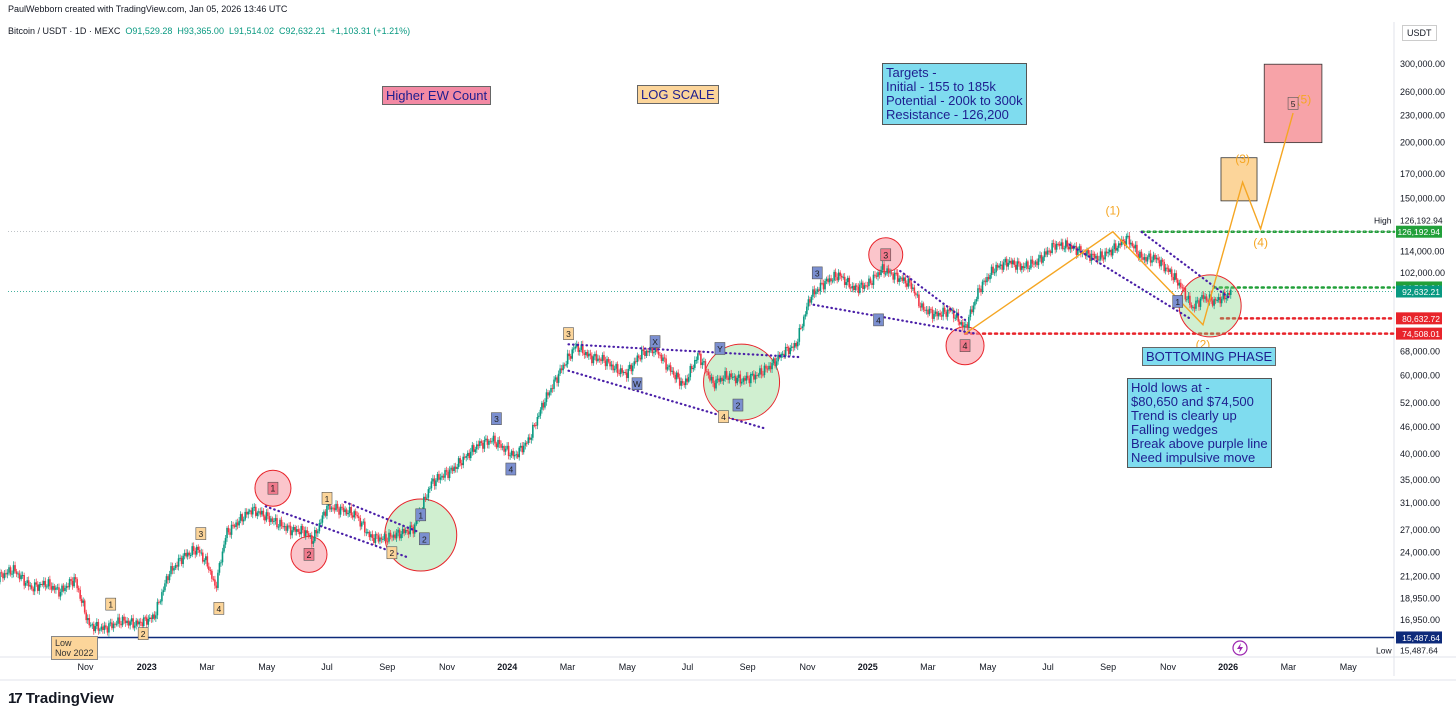 This screenshot has width=1456, height=721. Describe the element at coordinates (61, 698) in the screenshot. I see `tradingview-logo: 17 TradingView` at that location.